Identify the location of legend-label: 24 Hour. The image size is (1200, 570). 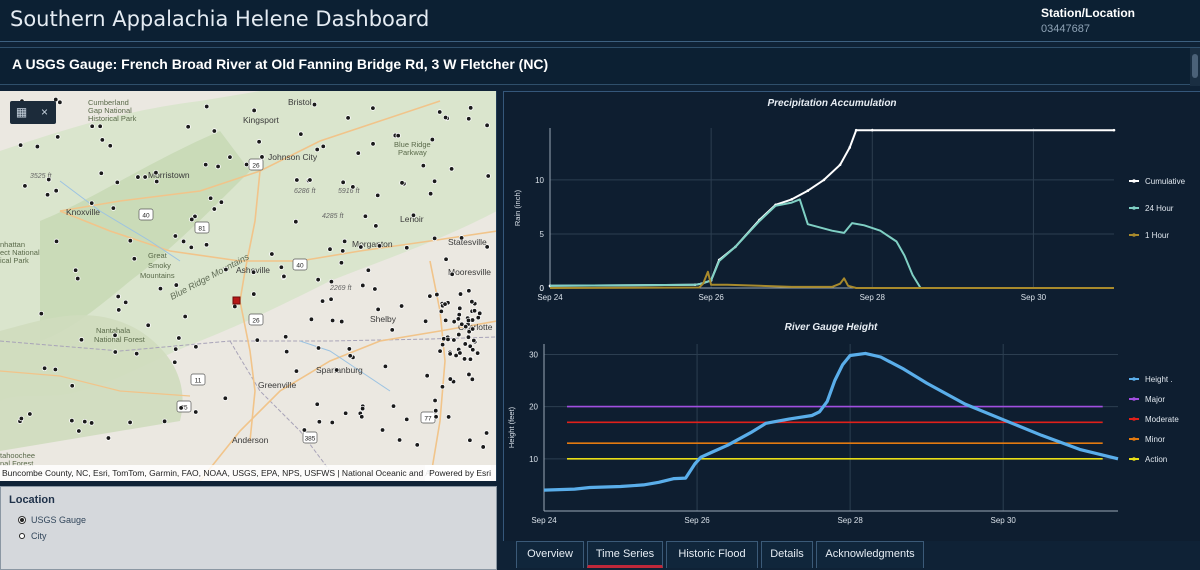
(1159, 208).